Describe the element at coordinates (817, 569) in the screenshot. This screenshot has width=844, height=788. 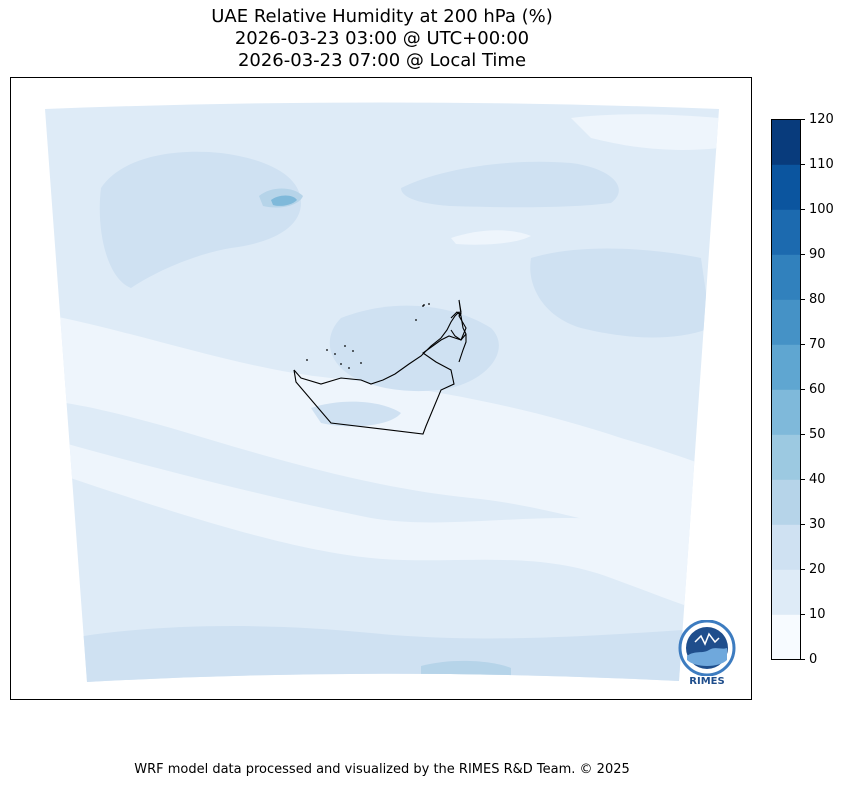
I see `colorbar-tick-label: 20` at that location.